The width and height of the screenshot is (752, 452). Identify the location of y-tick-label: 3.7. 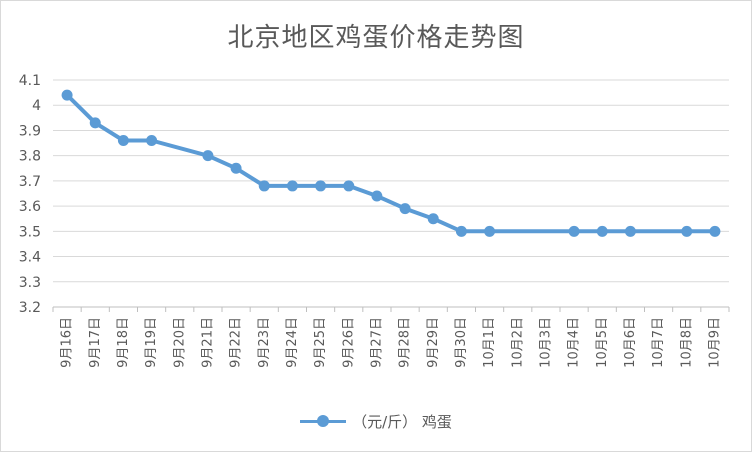
(30, 182).